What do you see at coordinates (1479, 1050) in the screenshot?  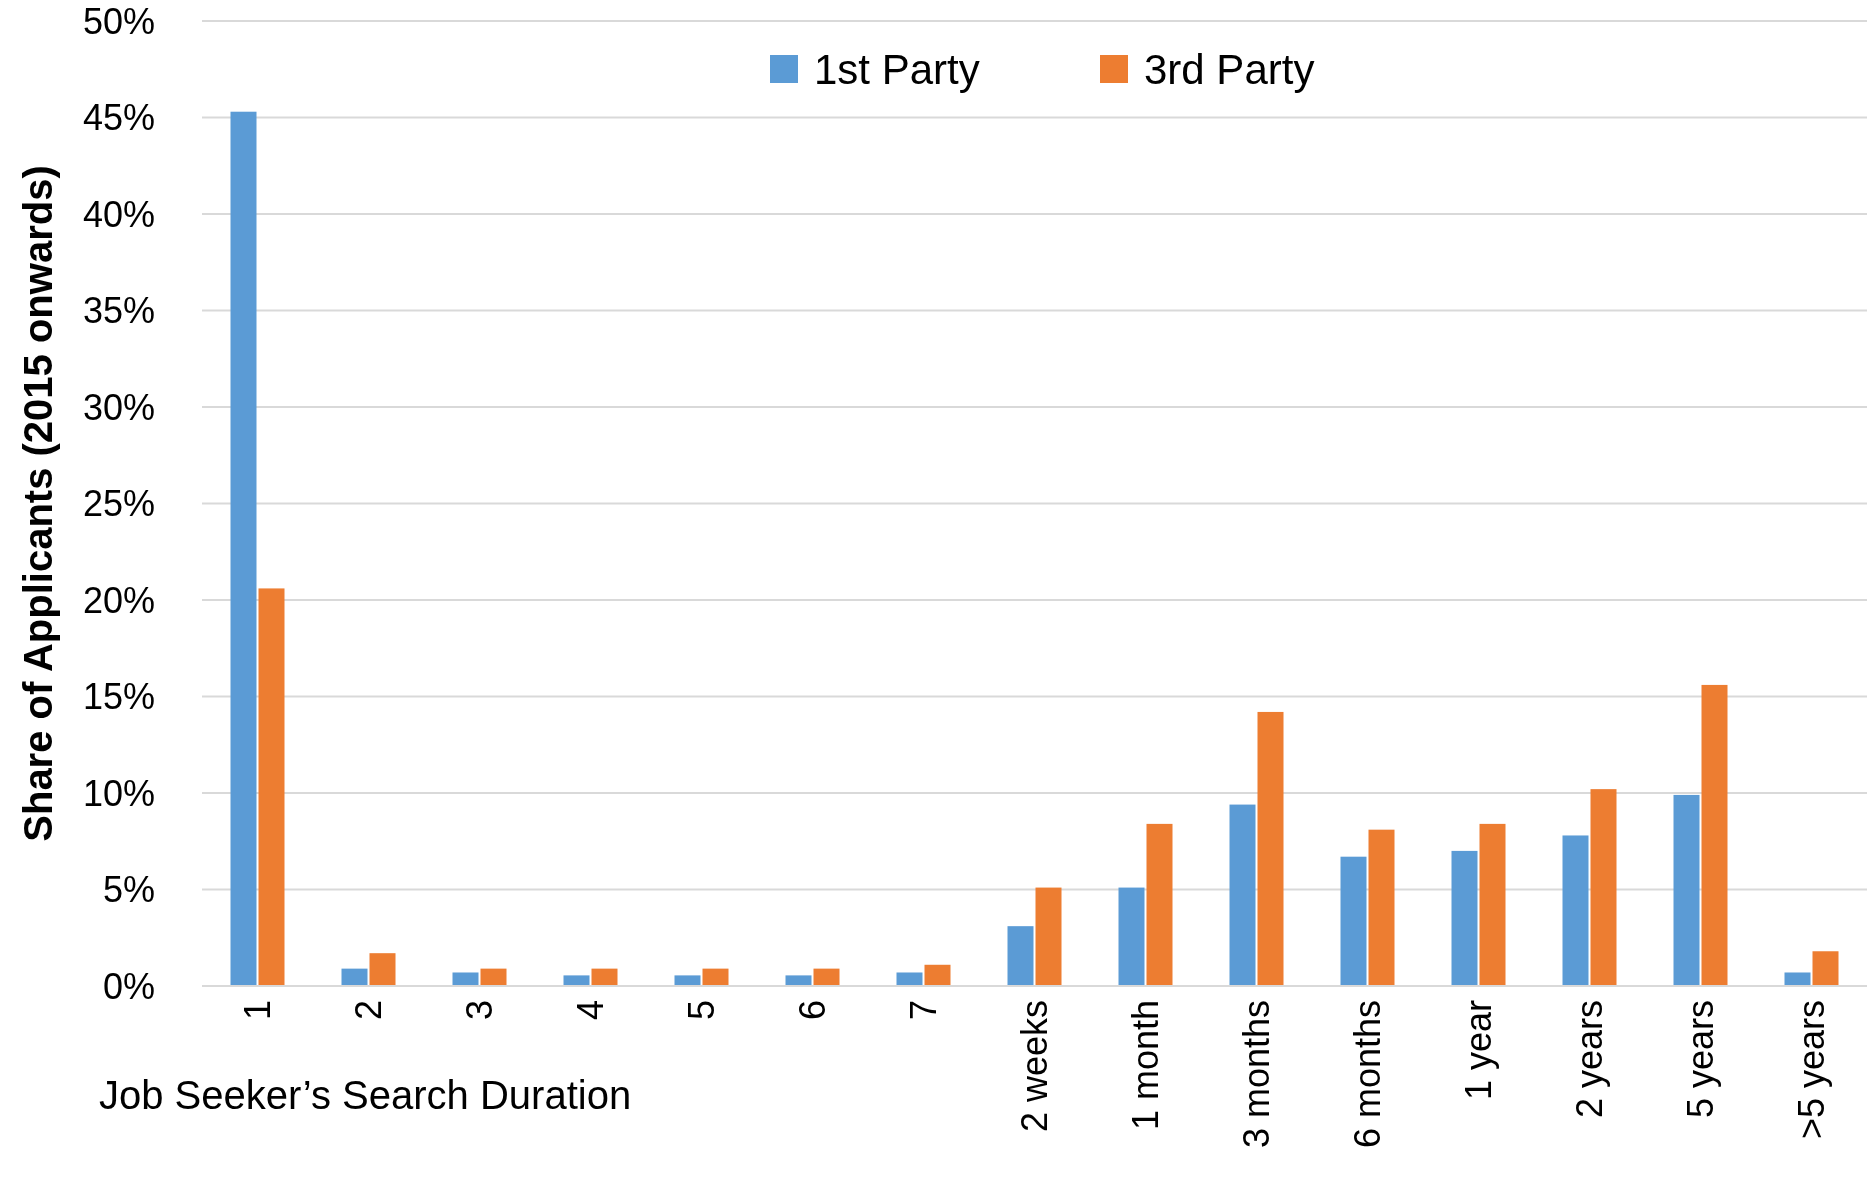 I see `x-tick-label: 1 year` at bounding box center [1479, 1050].